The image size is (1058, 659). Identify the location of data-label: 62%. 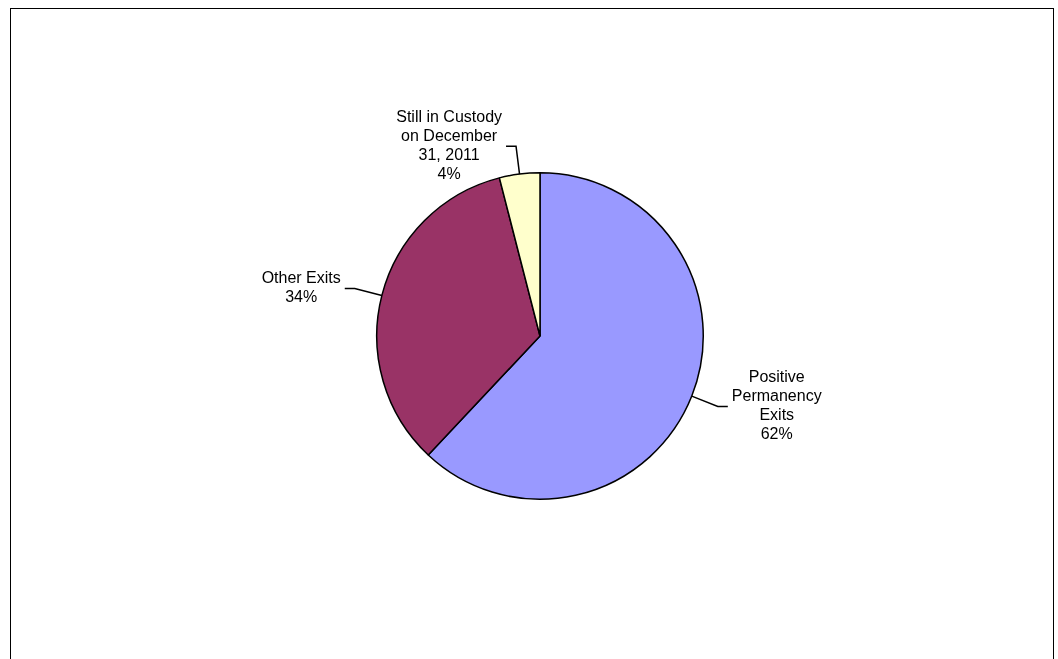
(776, 434).